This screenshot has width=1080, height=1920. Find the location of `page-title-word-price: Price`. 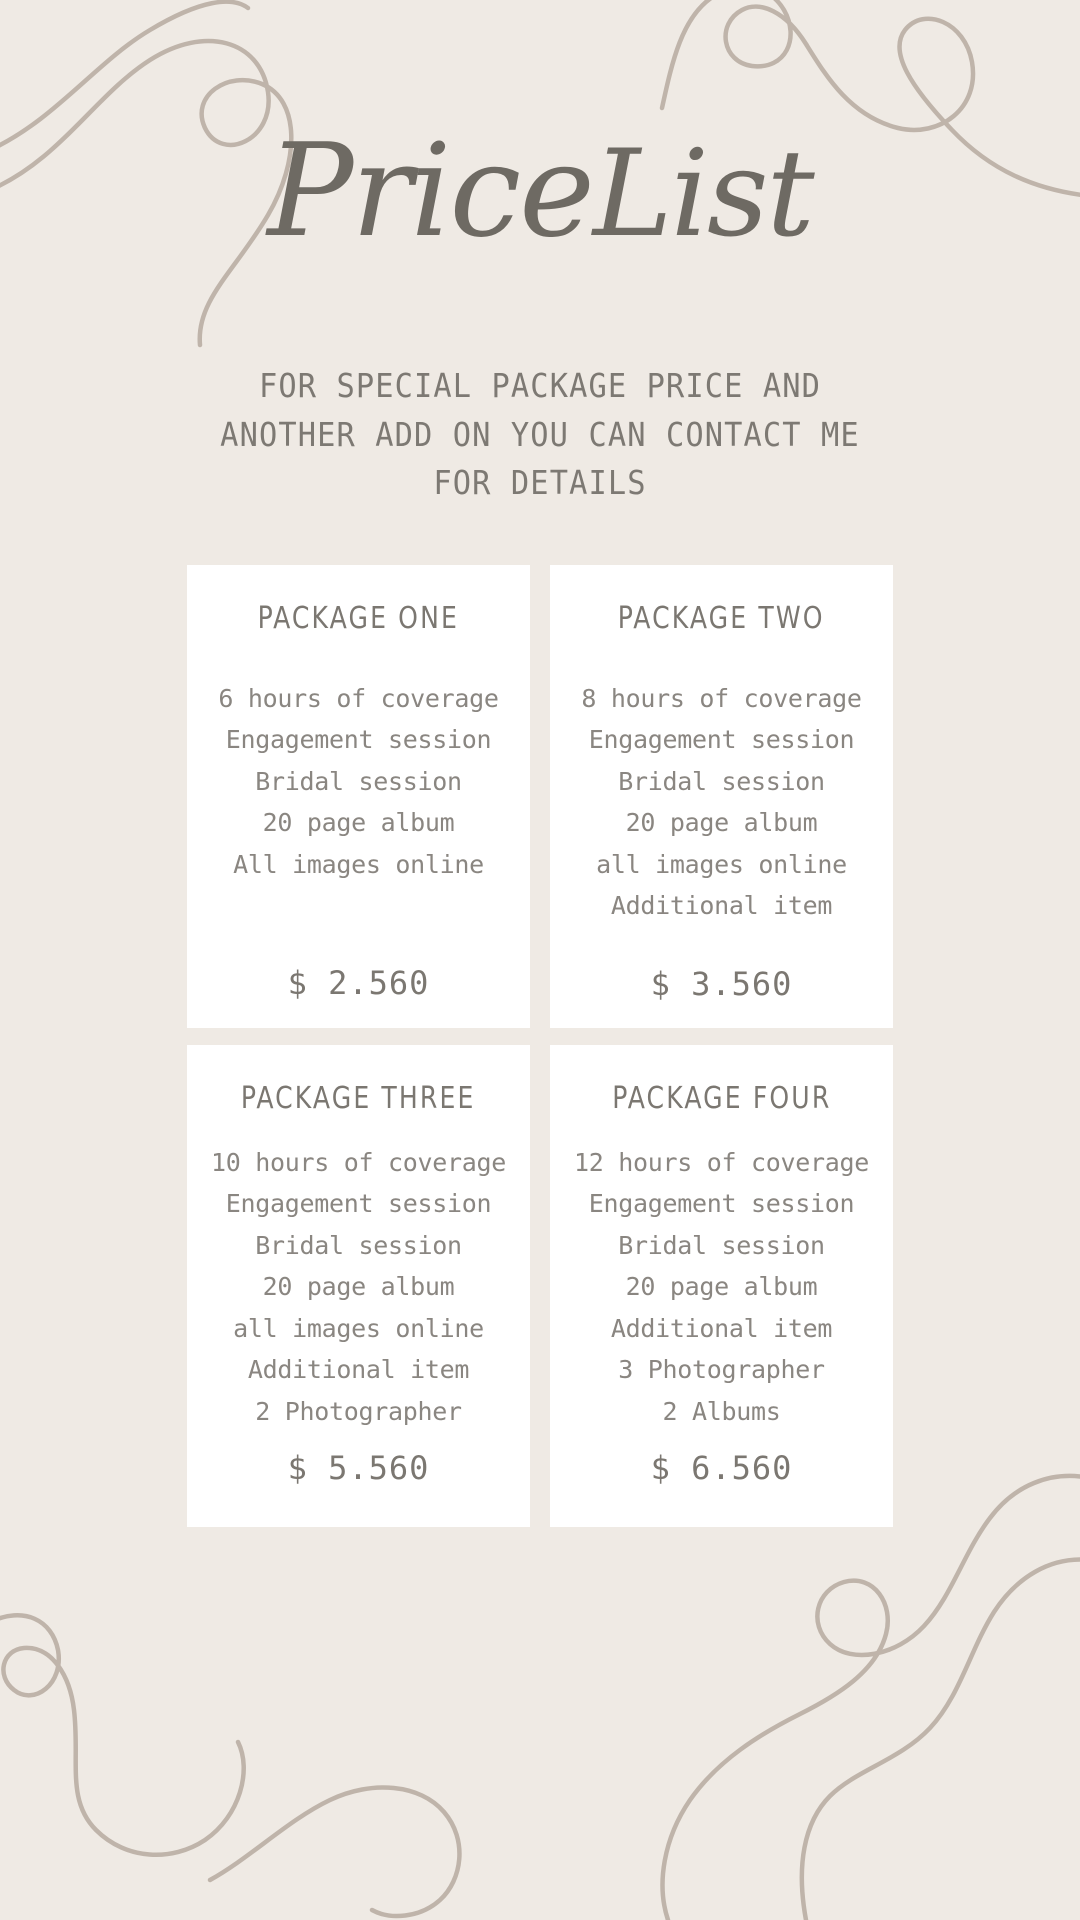

page-title-word-price: Price is located at coordinates (431, 191).